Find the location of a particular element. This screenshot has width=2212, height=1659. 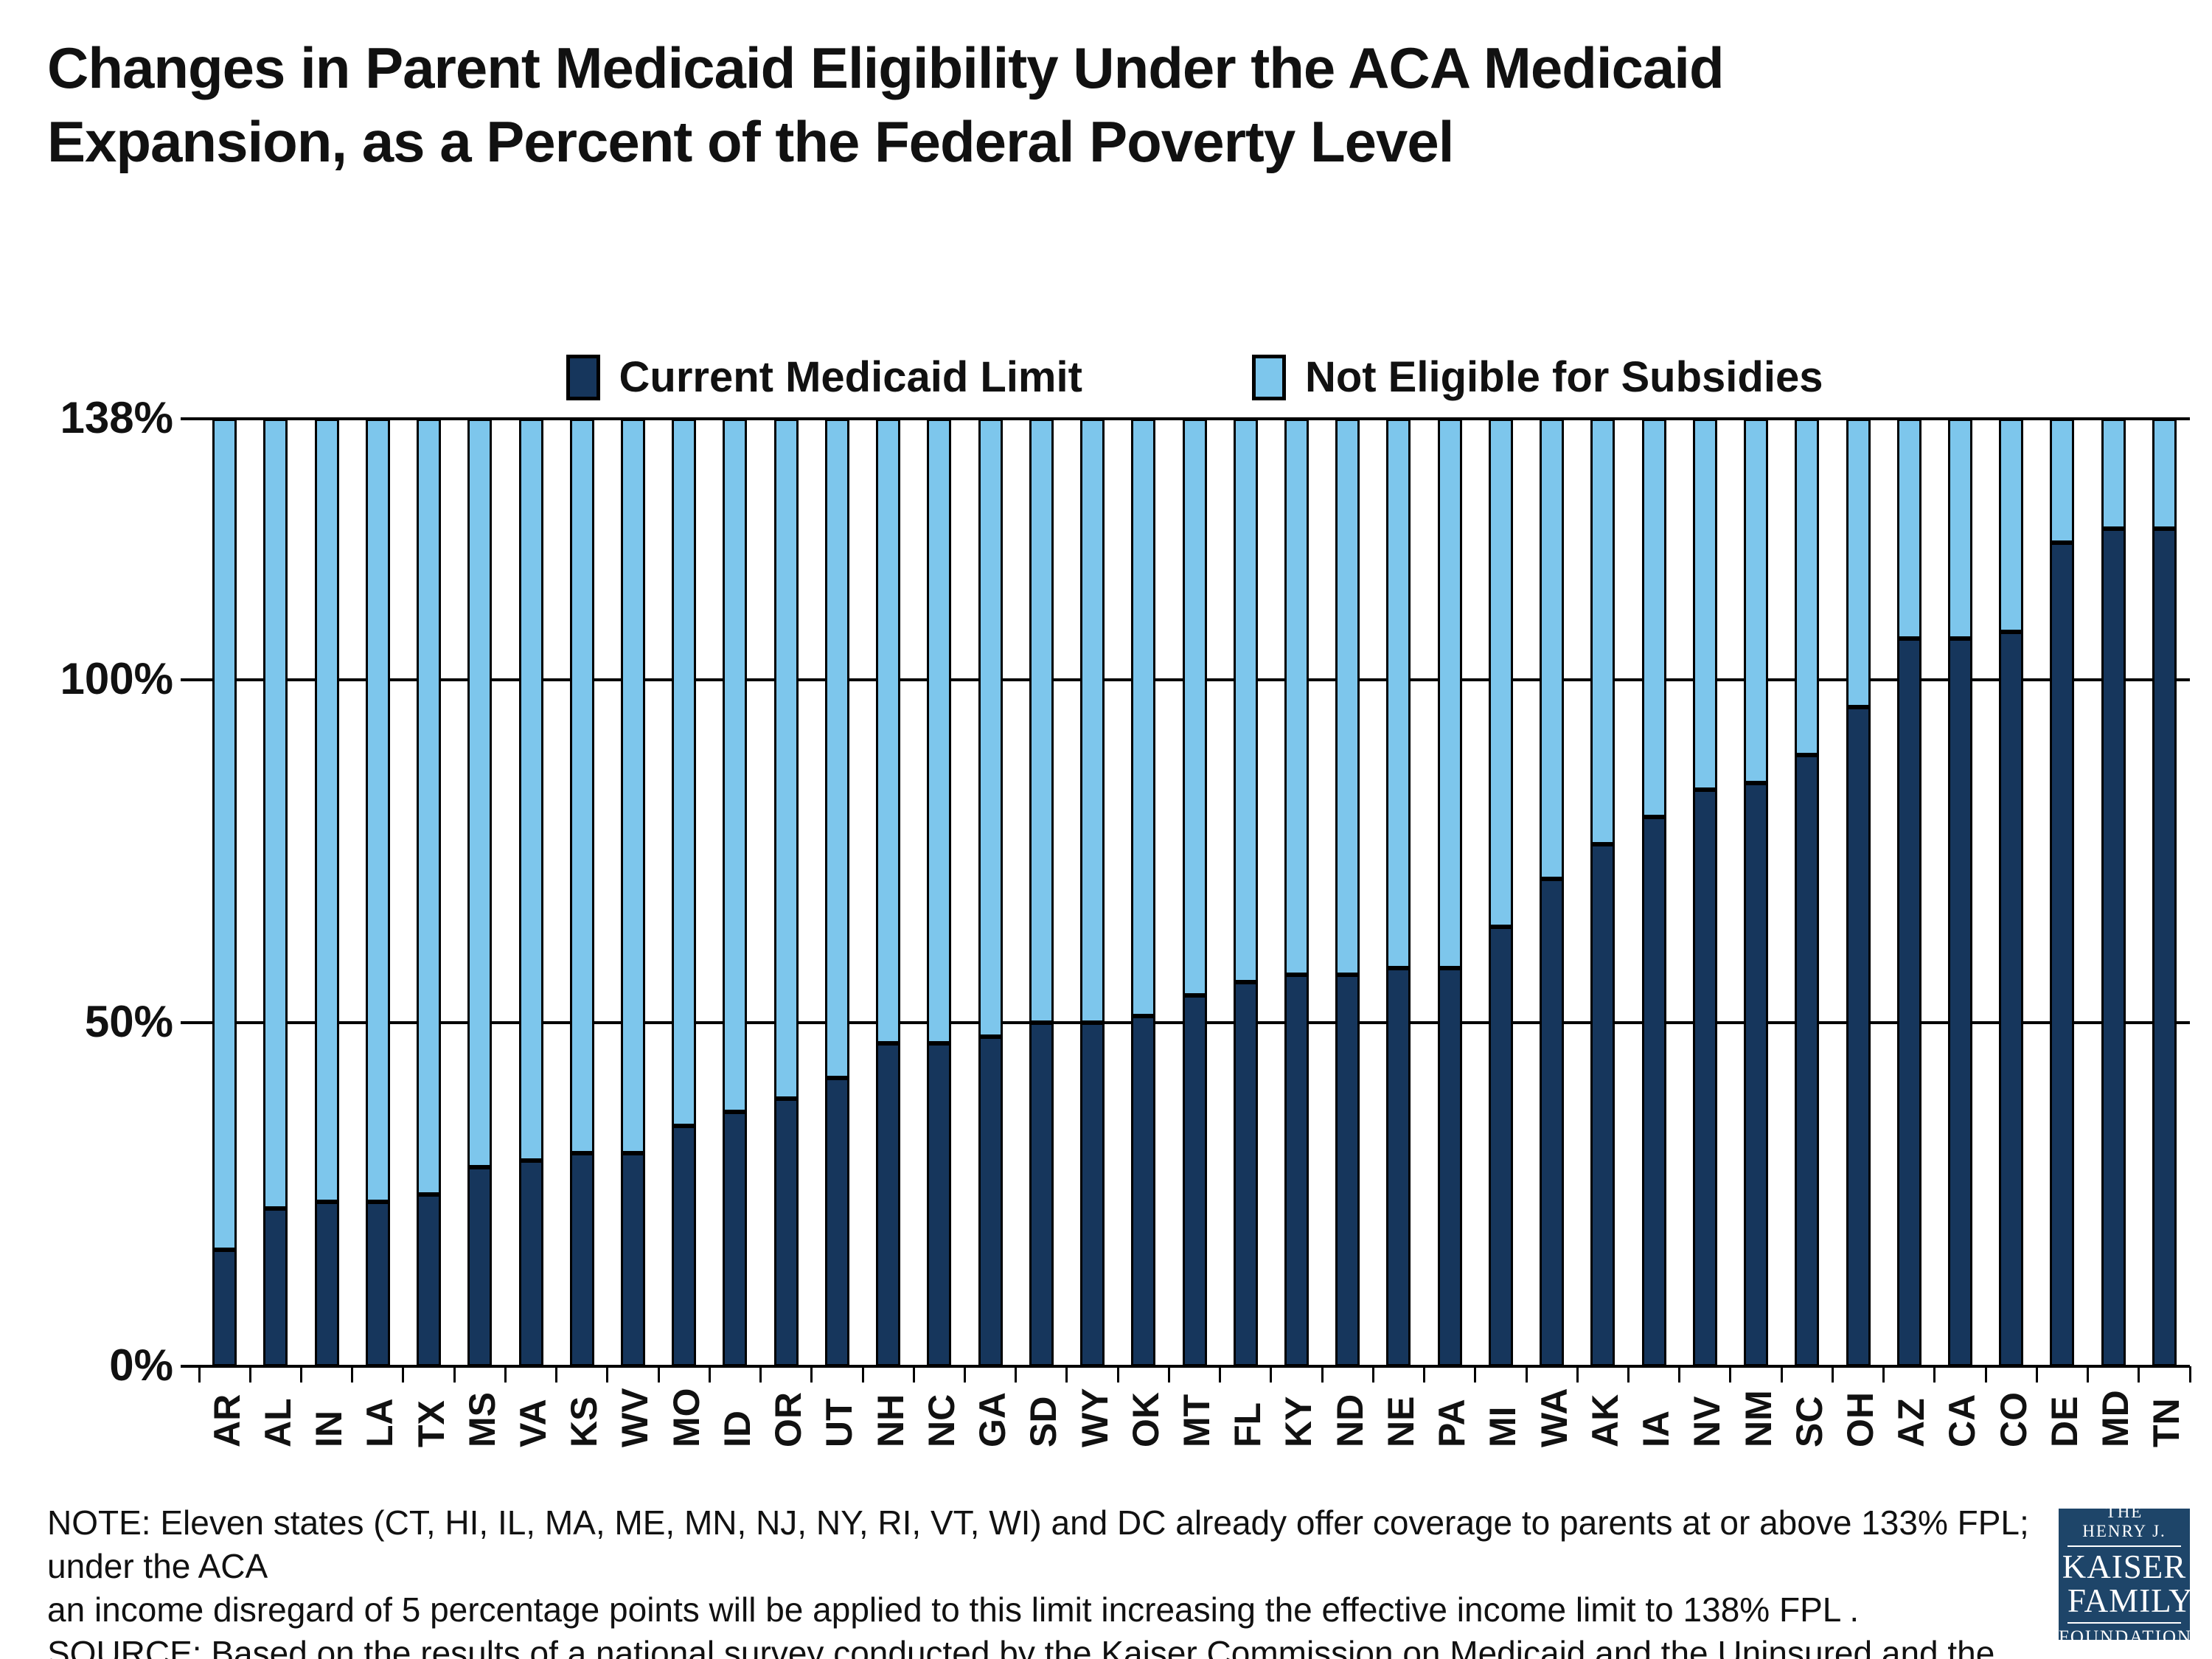

bar-segment-not-eligible-KS is located at coordinates (581, 786).